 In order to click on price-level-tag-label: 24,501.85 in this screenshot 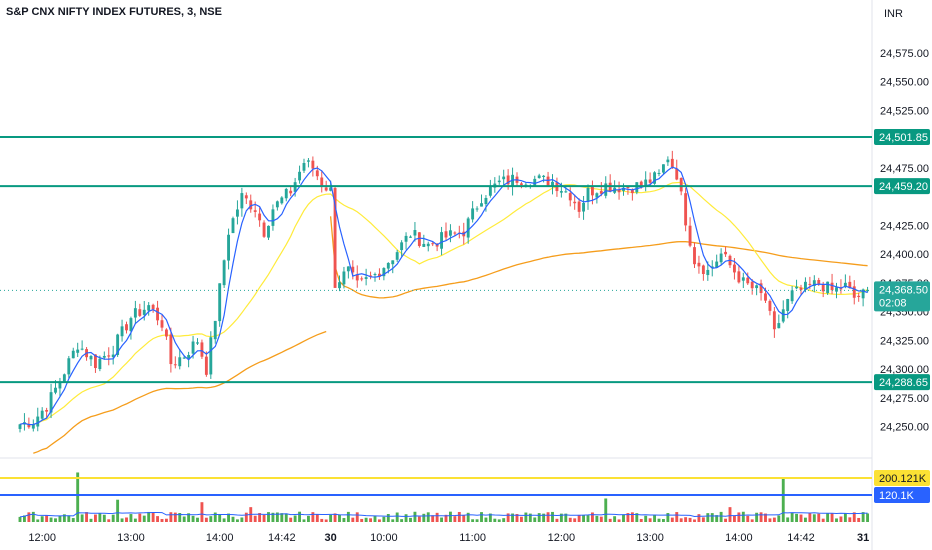, I will do `click(903, 138)`.